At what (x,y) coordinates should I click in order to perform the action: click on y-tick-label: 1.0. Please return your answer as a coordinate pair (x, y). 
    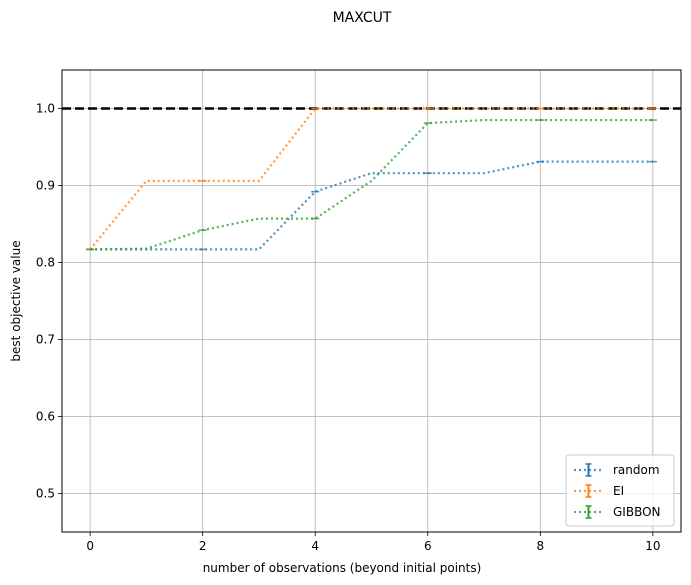
    Looking at the image, I should click on (45, 109).